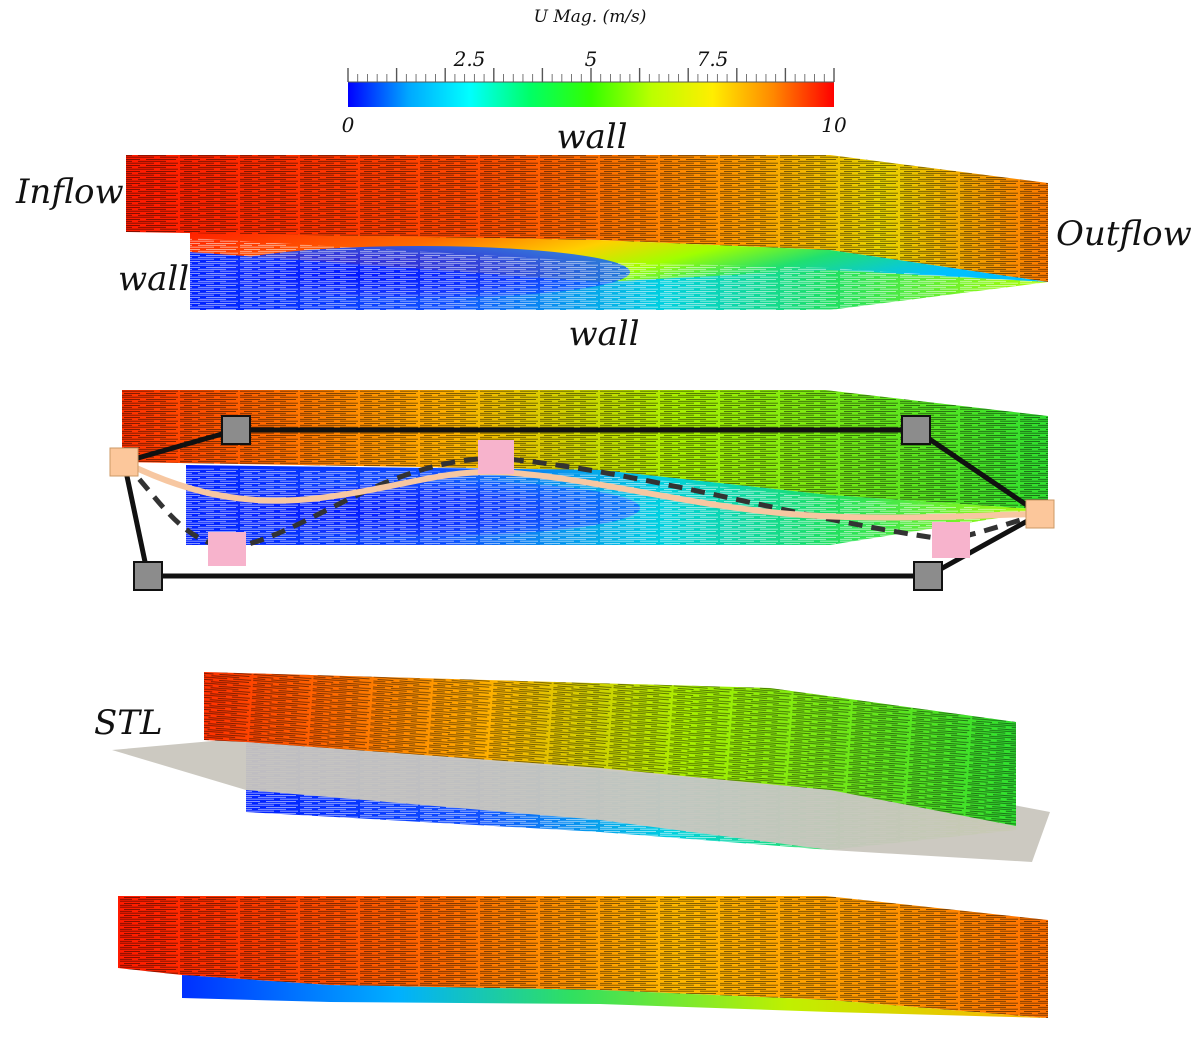 This screenshot has width=1197, height=1043. What do you see at coordinates (348, 125) in the screenshot?
I see `colorbar-tick-label: 0` at bounding box center [348, 125].